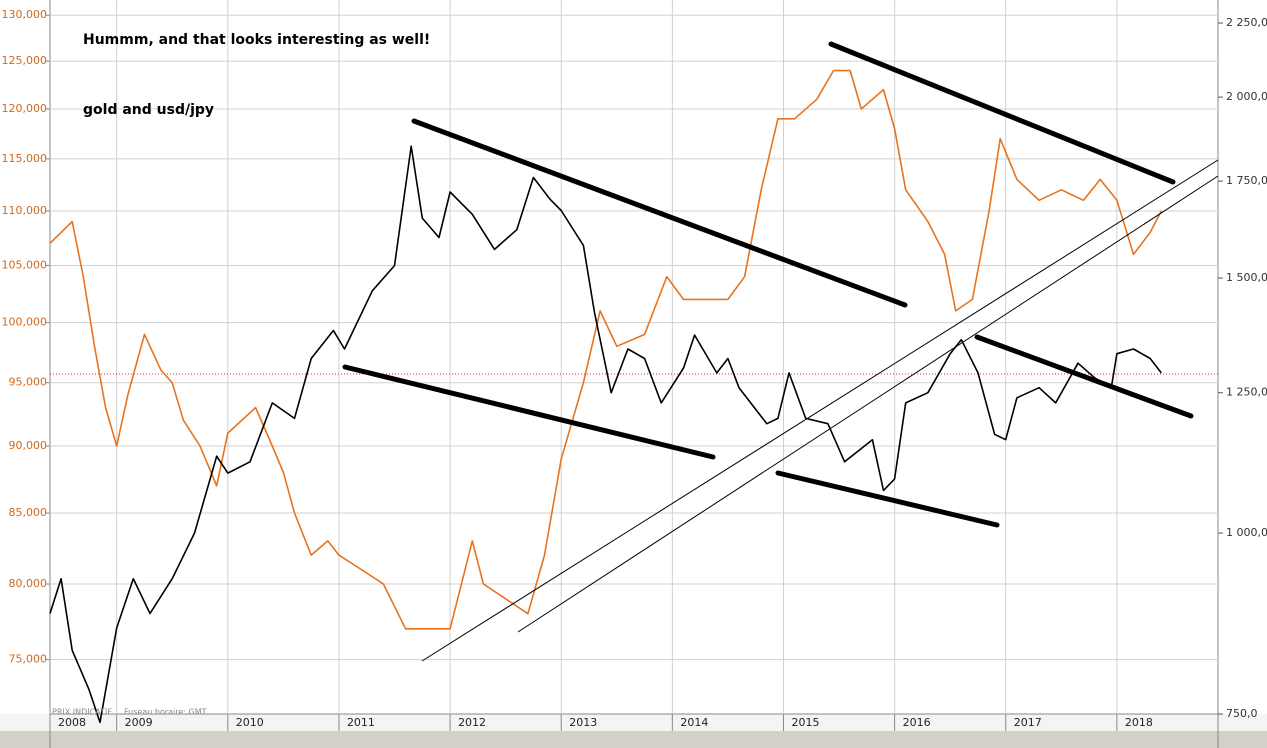 The height and width of the screenshot is (748, 1267). I want to click on y2-tick-label: 1 000,0, so click(1246, 532).